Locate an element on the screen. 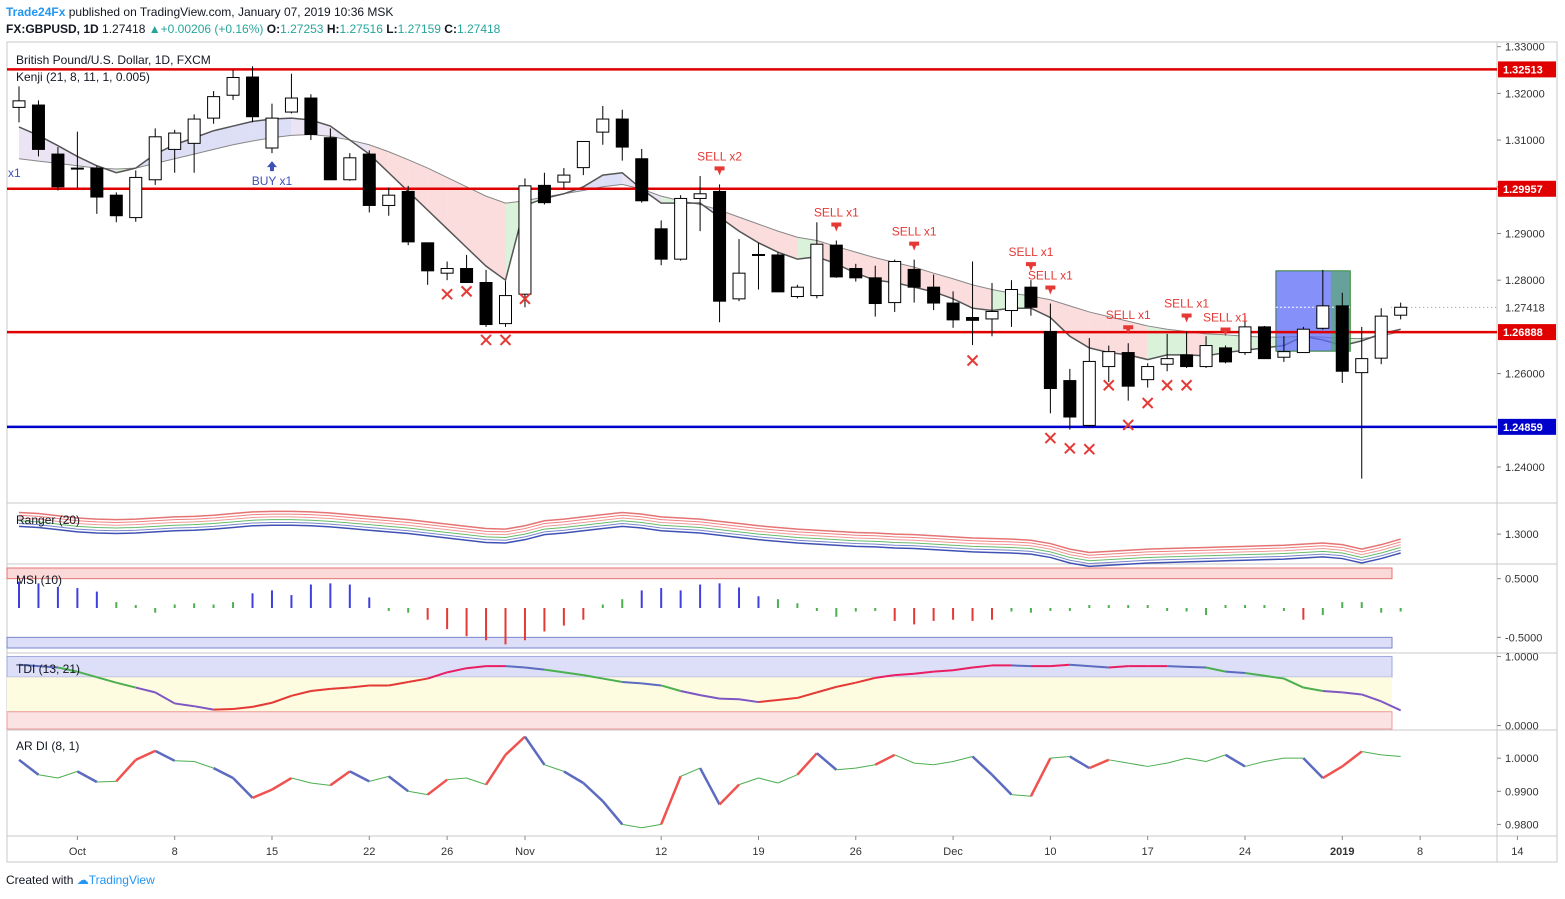 Image resolution: width=1565 pixels, height=899 pixels. symbol-label: FX:GBPUSD, 1D is located at coordinates (52, 29).